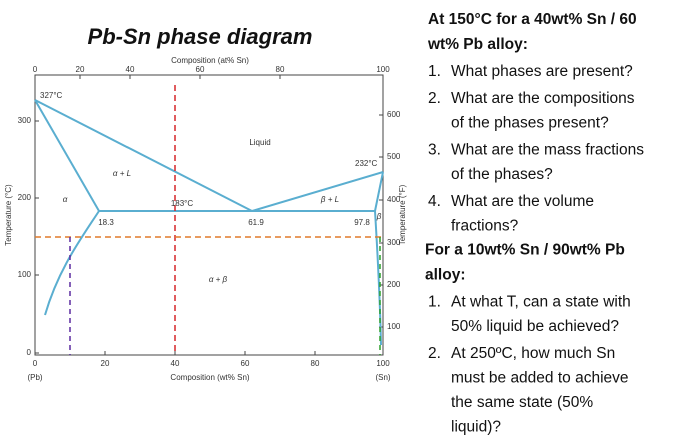 The image size is (700, 436). I want to click on phase-label: 97.8, so click(362, 222).